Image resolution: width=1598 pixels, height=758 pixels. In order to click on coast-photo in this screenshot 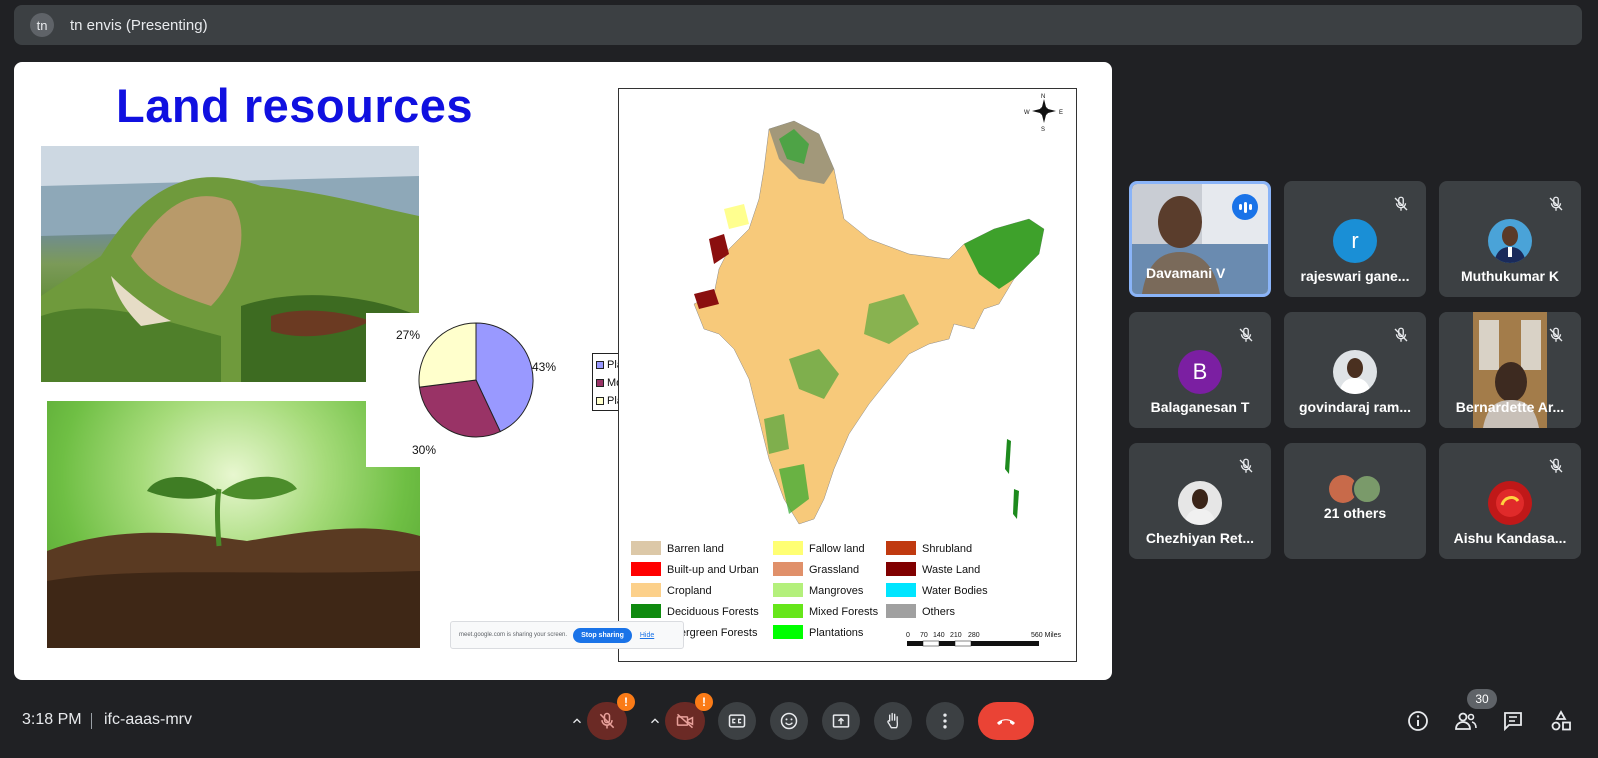, I will do `click(230, 264)`.